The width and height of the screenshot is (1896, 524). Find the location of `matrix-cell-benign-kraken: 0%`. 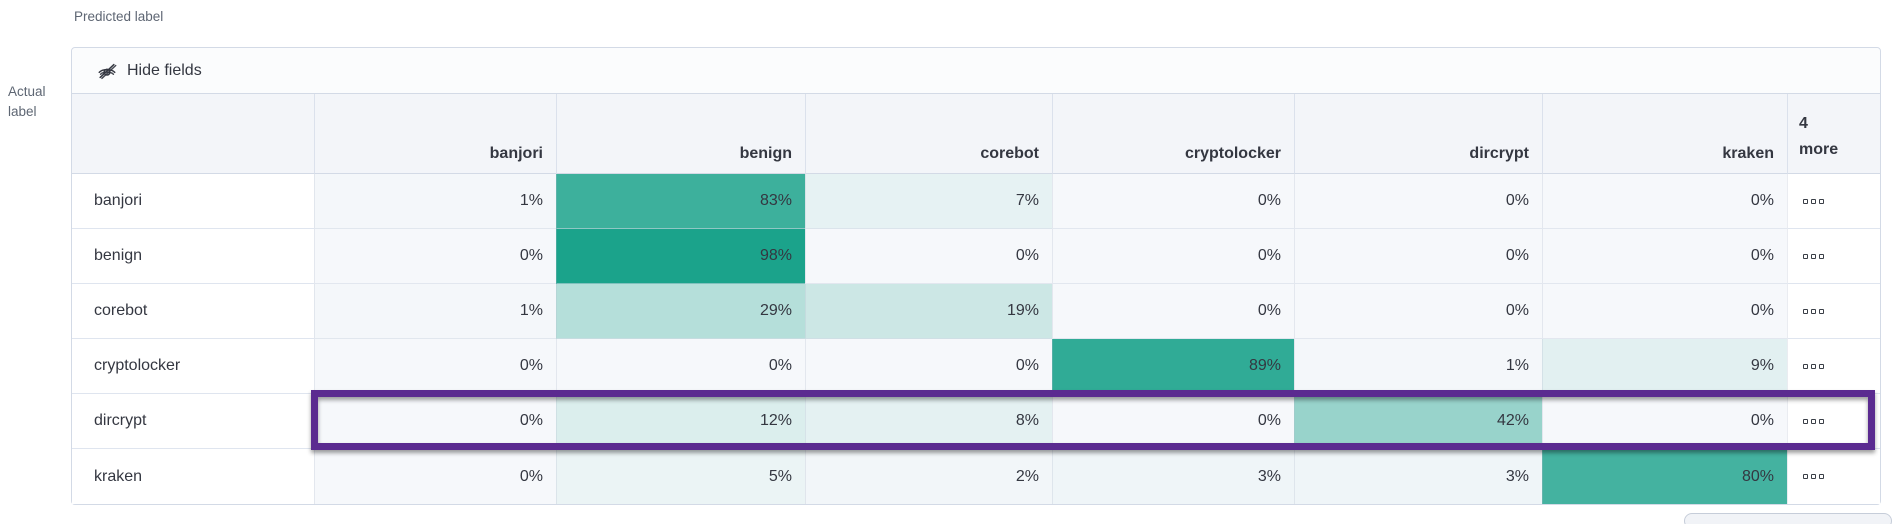

matrix-cell-benign-kraken: 0% is located at coordinates (1664, 256).